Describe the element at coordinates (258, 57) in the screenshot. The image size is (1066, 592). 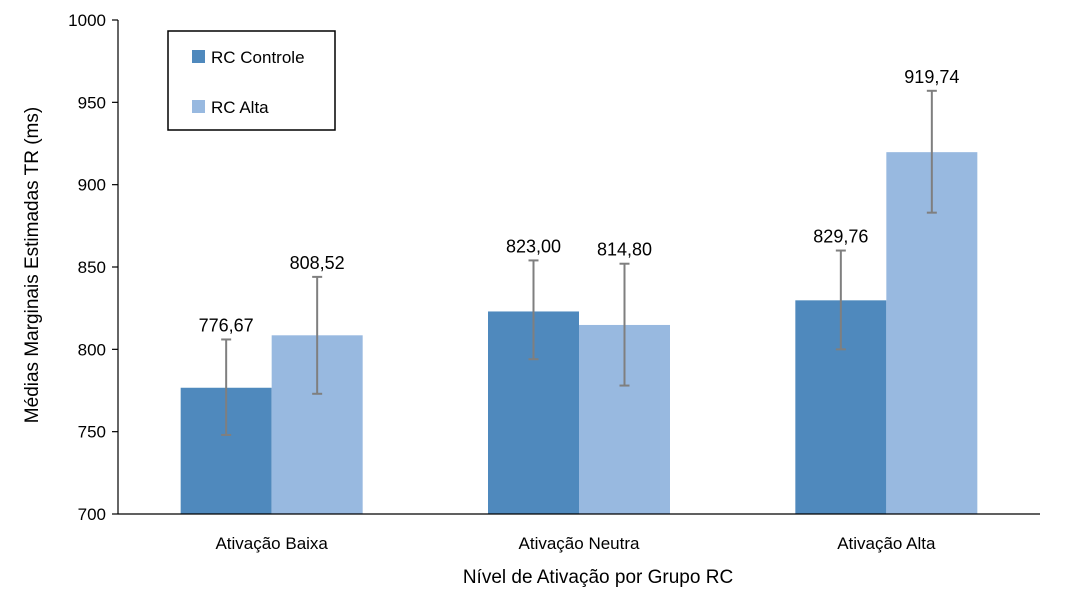
I see `legend-label-rc-controle: RC Controle` at that location.